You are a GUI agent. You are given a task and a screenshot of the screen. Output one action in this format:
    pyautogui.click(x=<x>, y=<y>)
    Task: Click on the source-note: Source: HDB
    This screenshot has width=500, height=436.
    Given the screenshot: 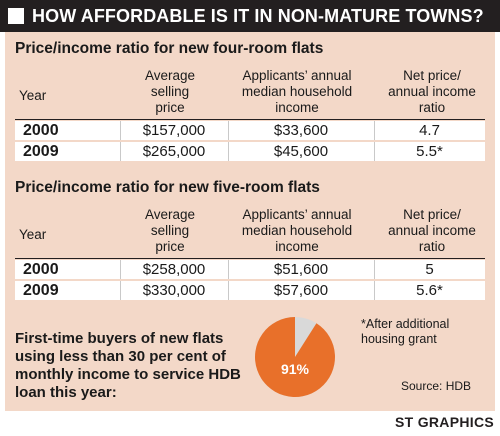 What is the action you would take?
    pyautogui.click(x=436, y=386)
    